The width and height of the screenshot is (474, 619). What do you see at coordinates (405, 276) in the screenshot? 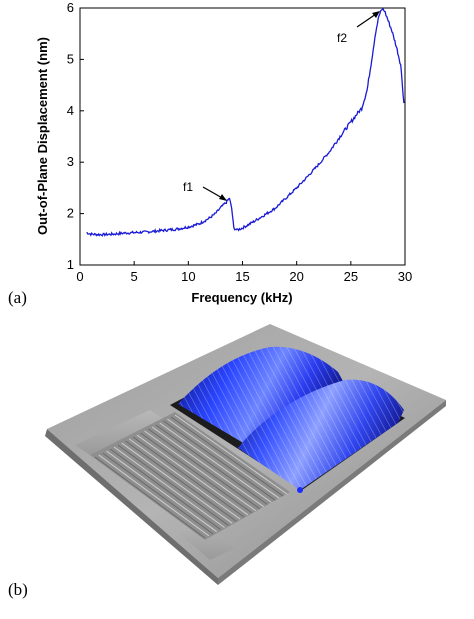
I see `x-tick-label: 30` at bounding box center [405, 276].